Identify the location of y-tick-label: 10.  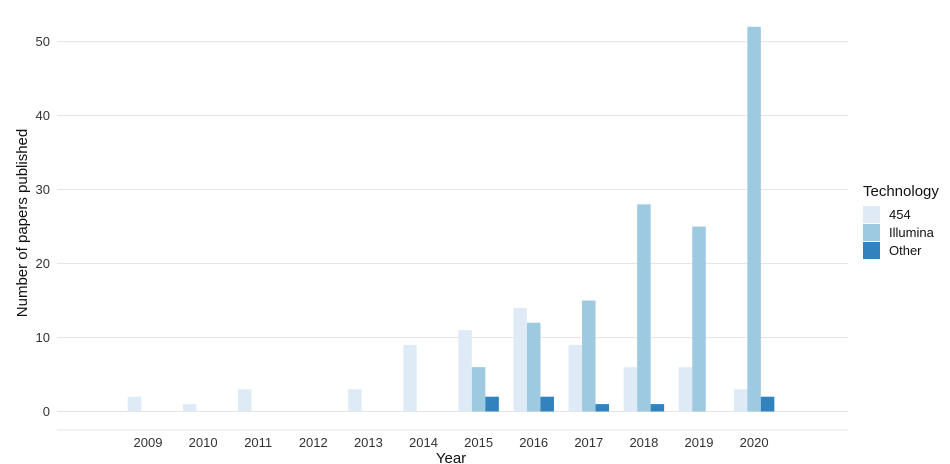
(43, 337).